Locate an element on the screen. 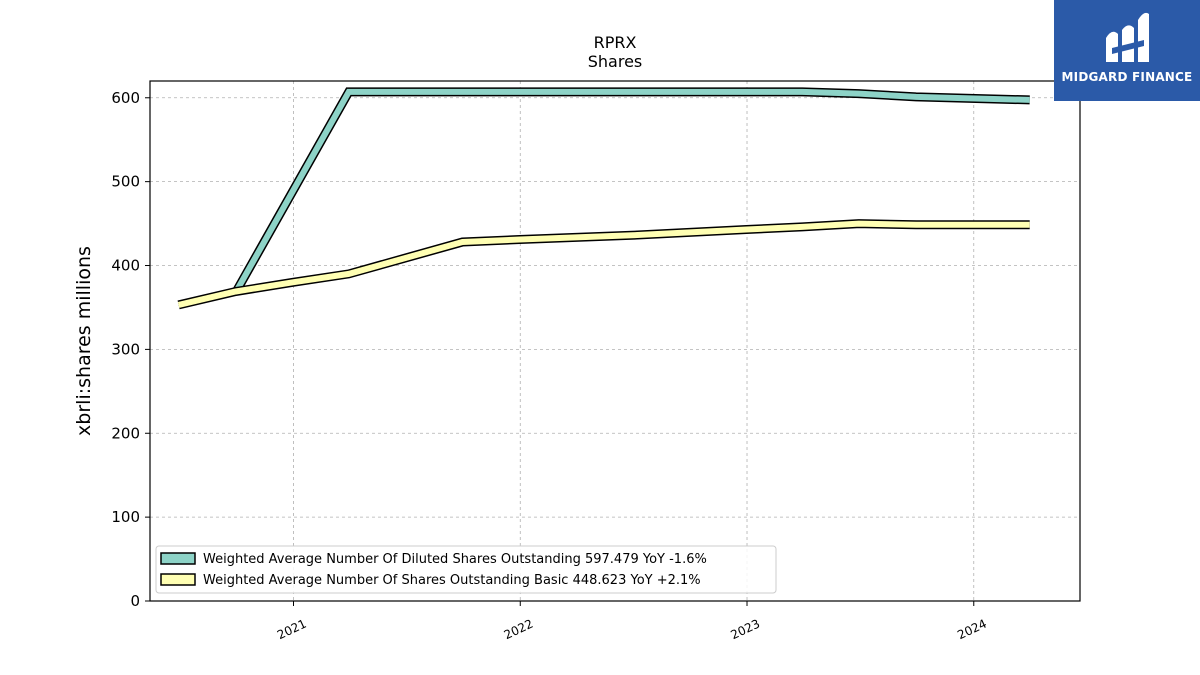  x-tick-label: 2021 is located at coordinates (292, 630).